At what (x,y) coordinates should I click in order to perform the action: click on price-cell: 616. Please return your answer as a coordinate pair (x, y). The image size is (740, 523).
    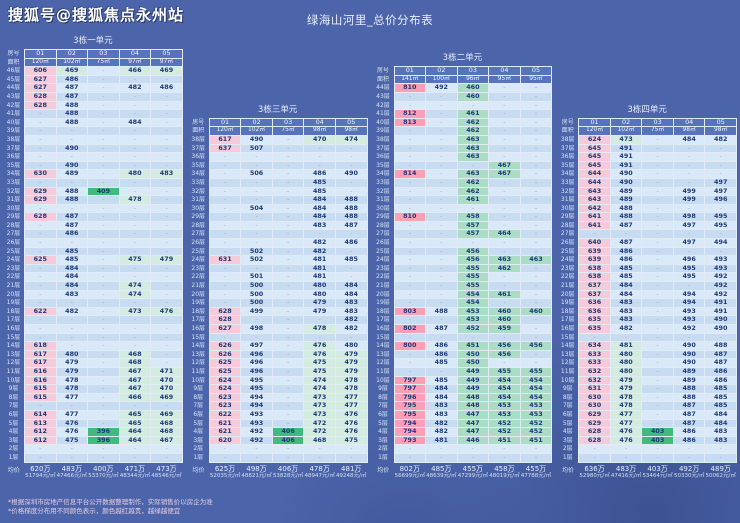
    Looking at the image, I should click on (40, 371).